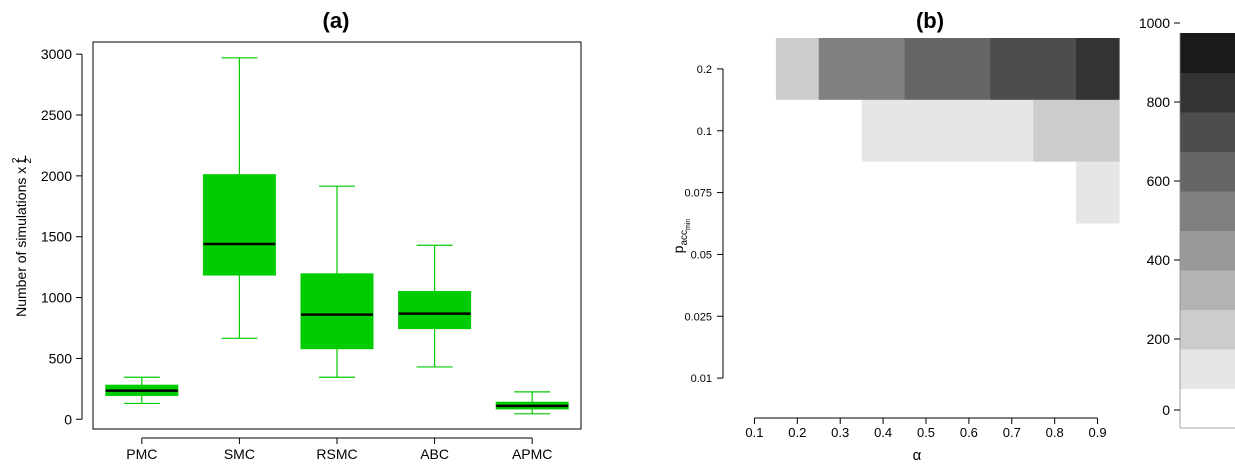 The image size is (1235, 466). I want to click on box-apmc, so click(532, 403).